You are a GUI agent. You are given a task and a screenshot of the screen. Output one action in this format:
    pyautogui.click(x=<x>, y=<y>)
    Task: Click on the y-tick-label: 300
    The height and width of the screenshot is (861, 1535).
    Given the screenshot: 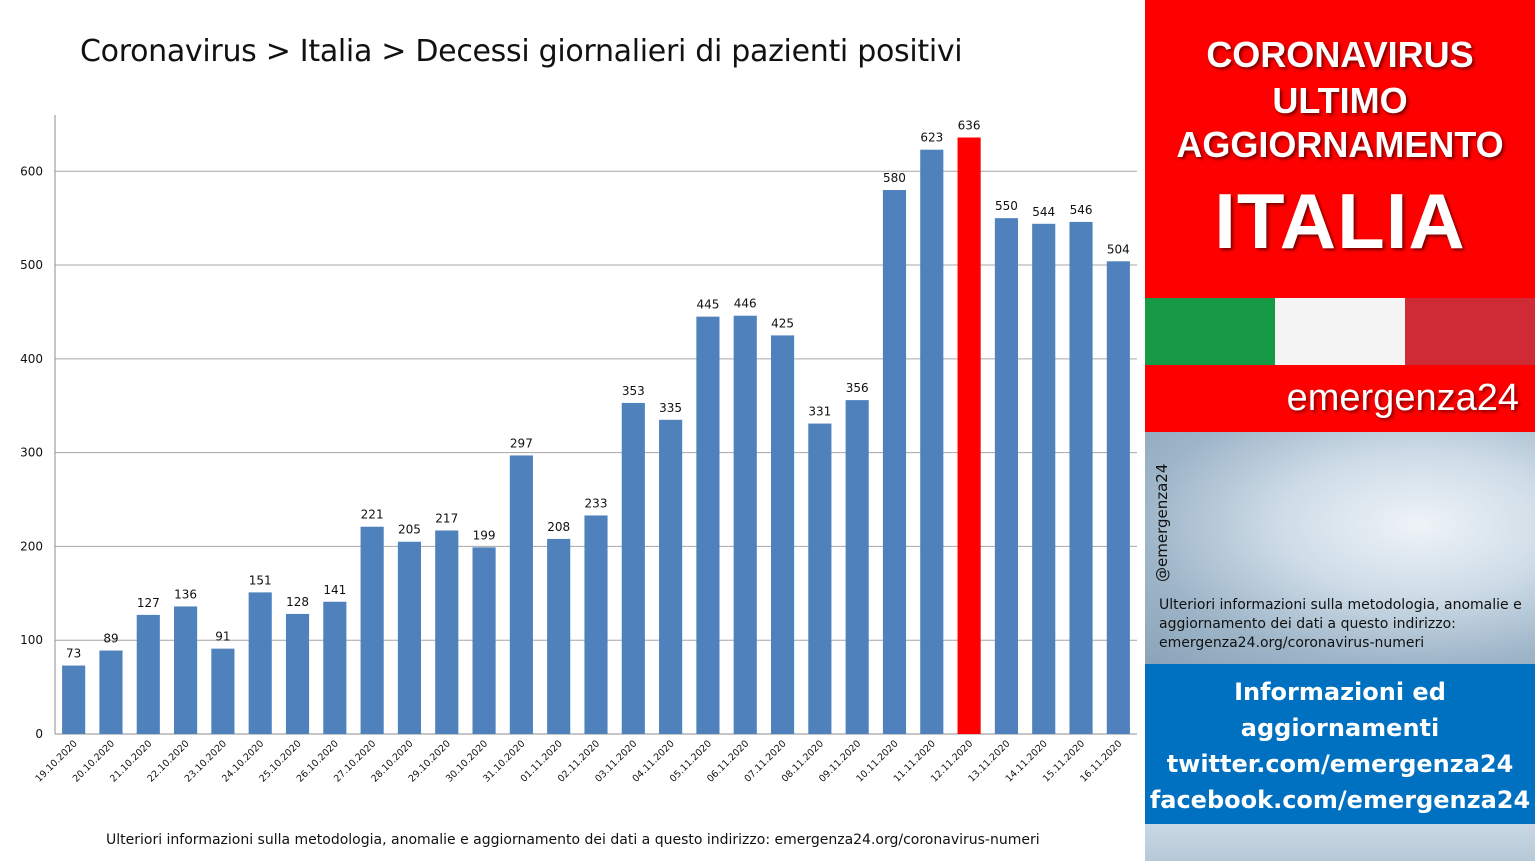 What is the action you would take?
    pyautogui.click(x=31, y=453)
    